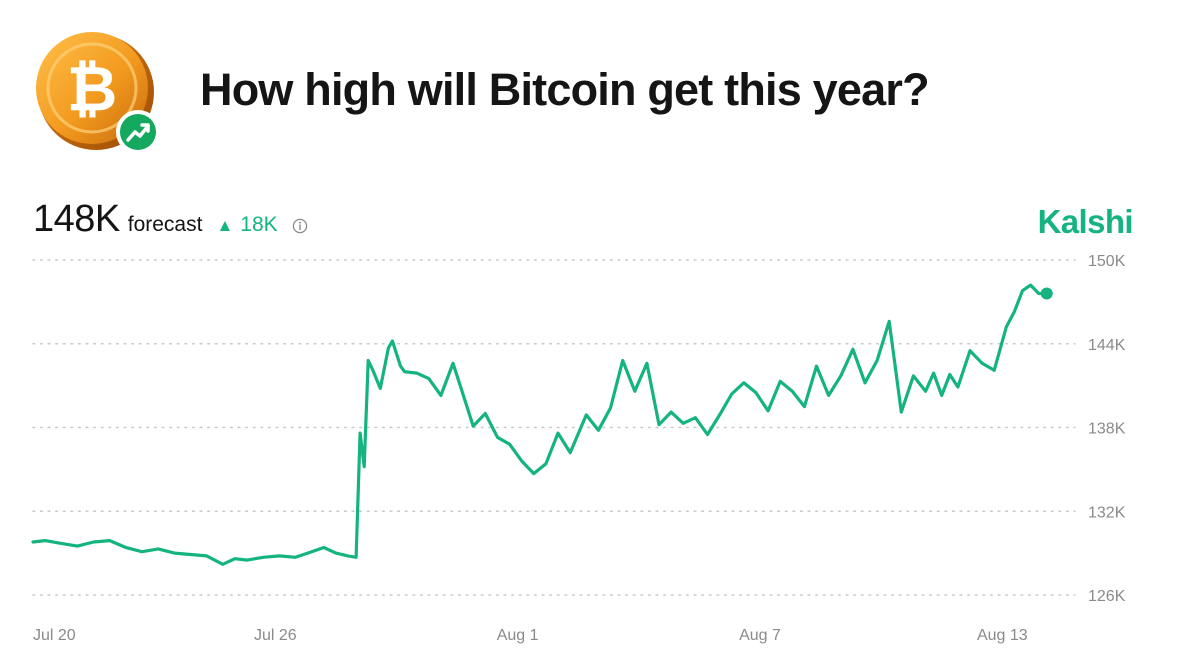  I want to click on forecast-change: ▲ 18K, so click(246, 225).